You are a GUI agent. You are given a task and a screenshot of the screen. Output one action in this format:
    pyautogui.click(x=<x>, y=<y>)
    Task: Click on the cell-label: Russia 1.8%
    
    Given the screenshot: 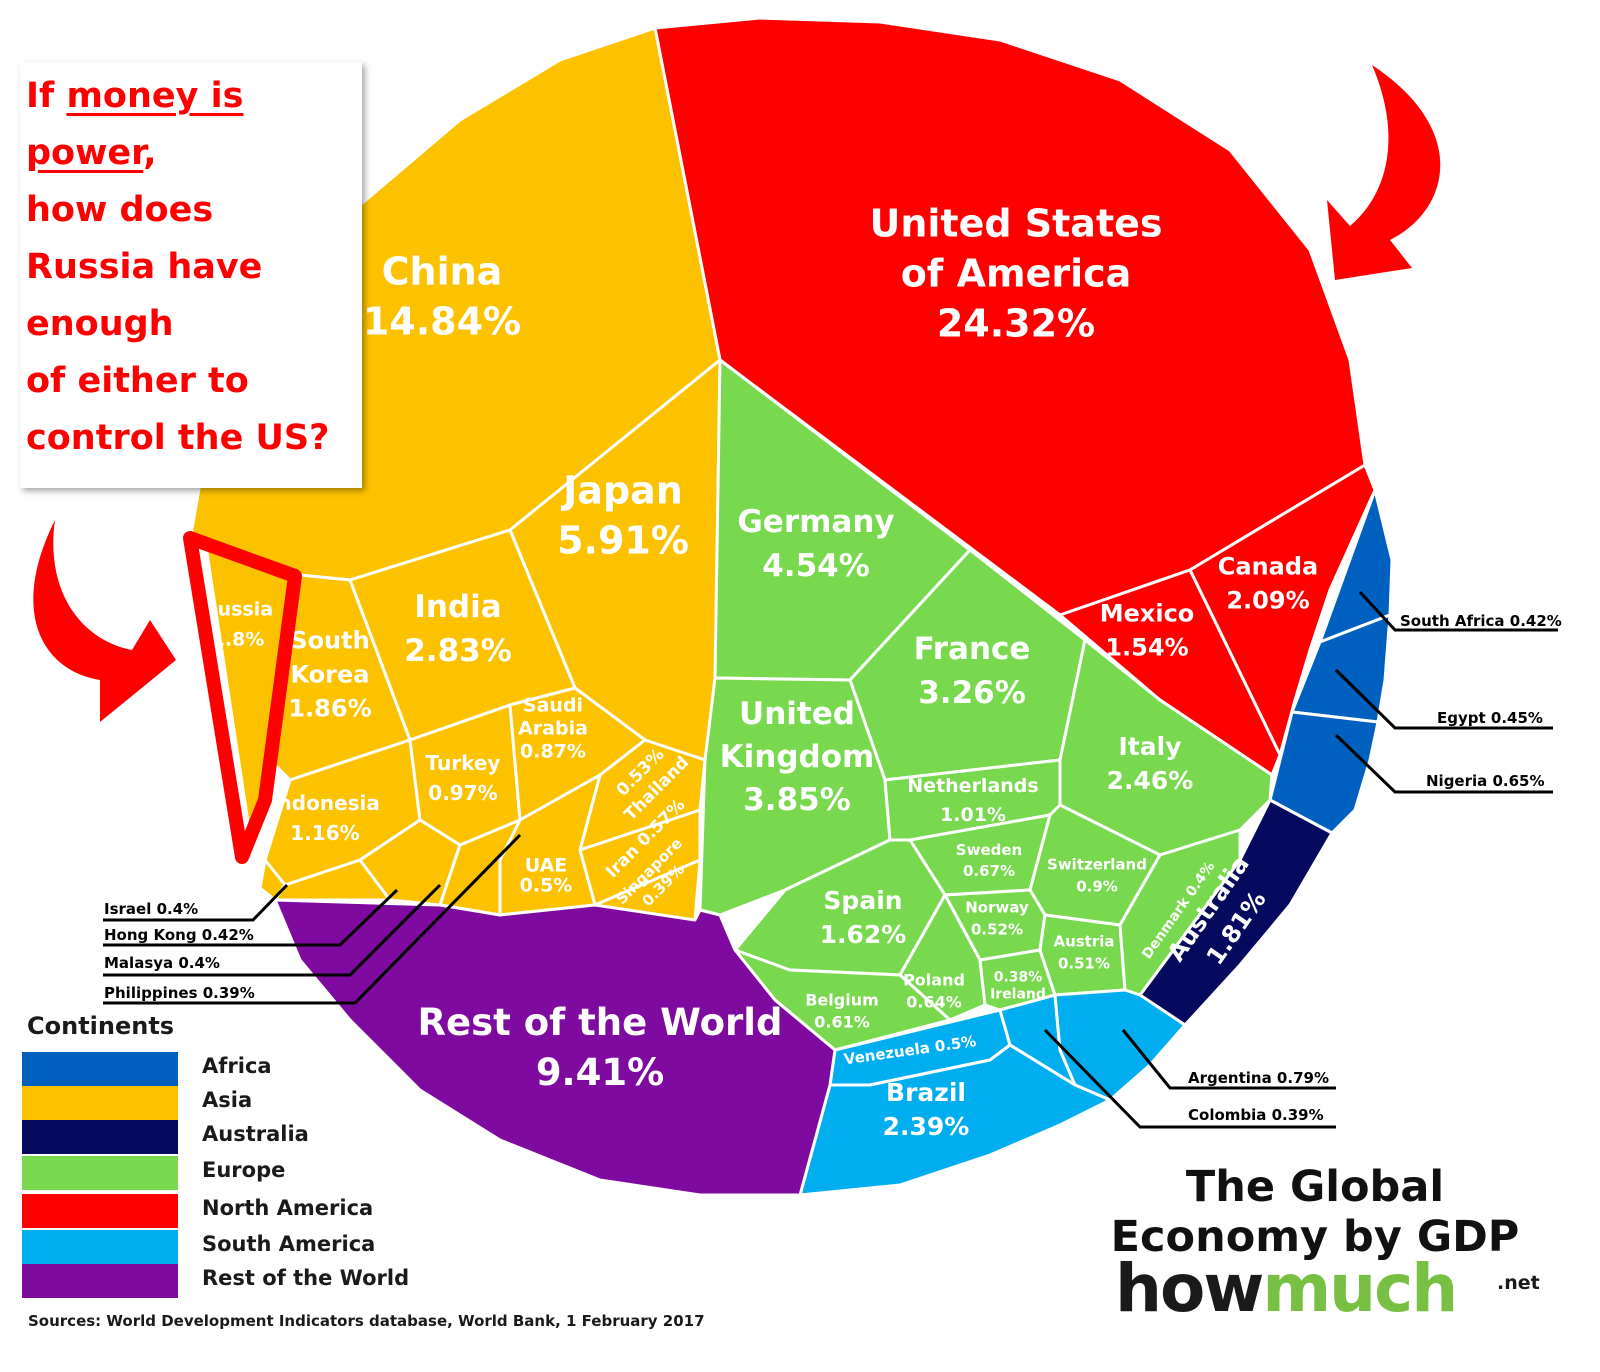 What is the action you would take?
    pyautogui.click(x=238, y=625)
    